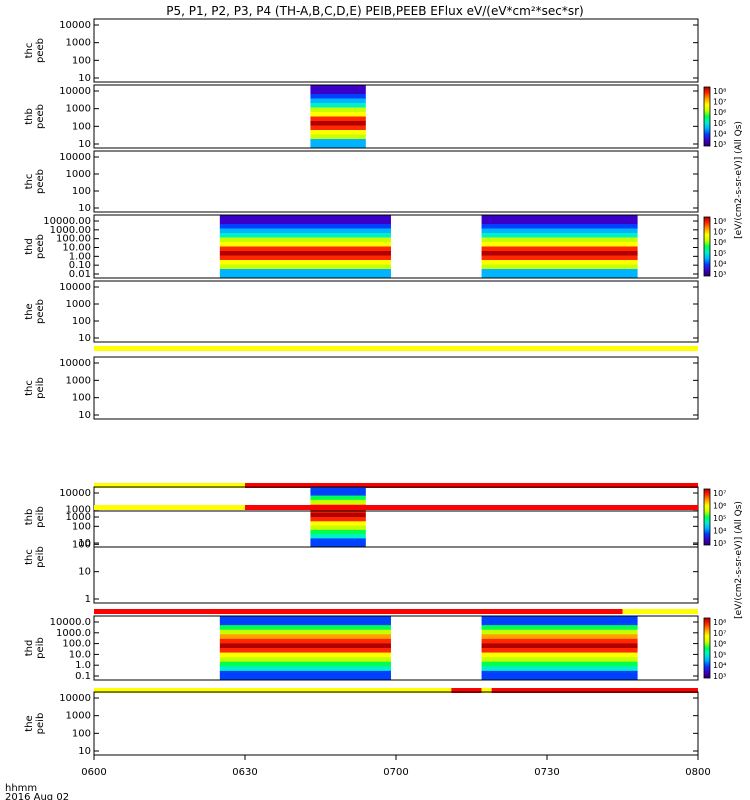  What do you see at coordinates (244, 772) in the screenshot?
I see `x-tick-label: 0630` at bounding box center [244, 772].